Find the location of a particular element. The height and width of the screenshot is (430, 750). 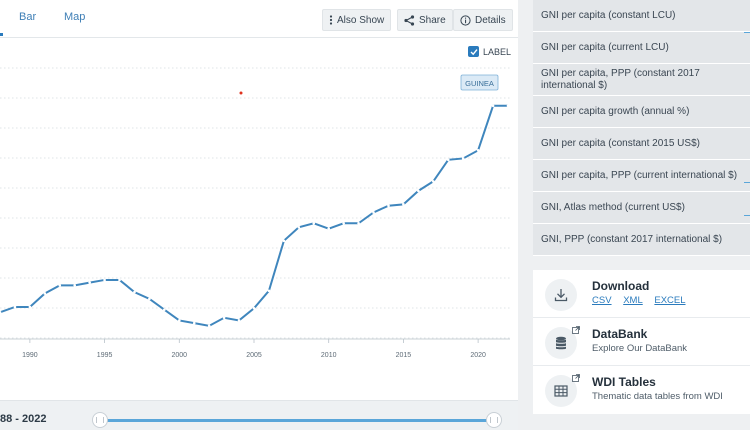

x-tick-label: 2000 is located at coordinates (180, 355).